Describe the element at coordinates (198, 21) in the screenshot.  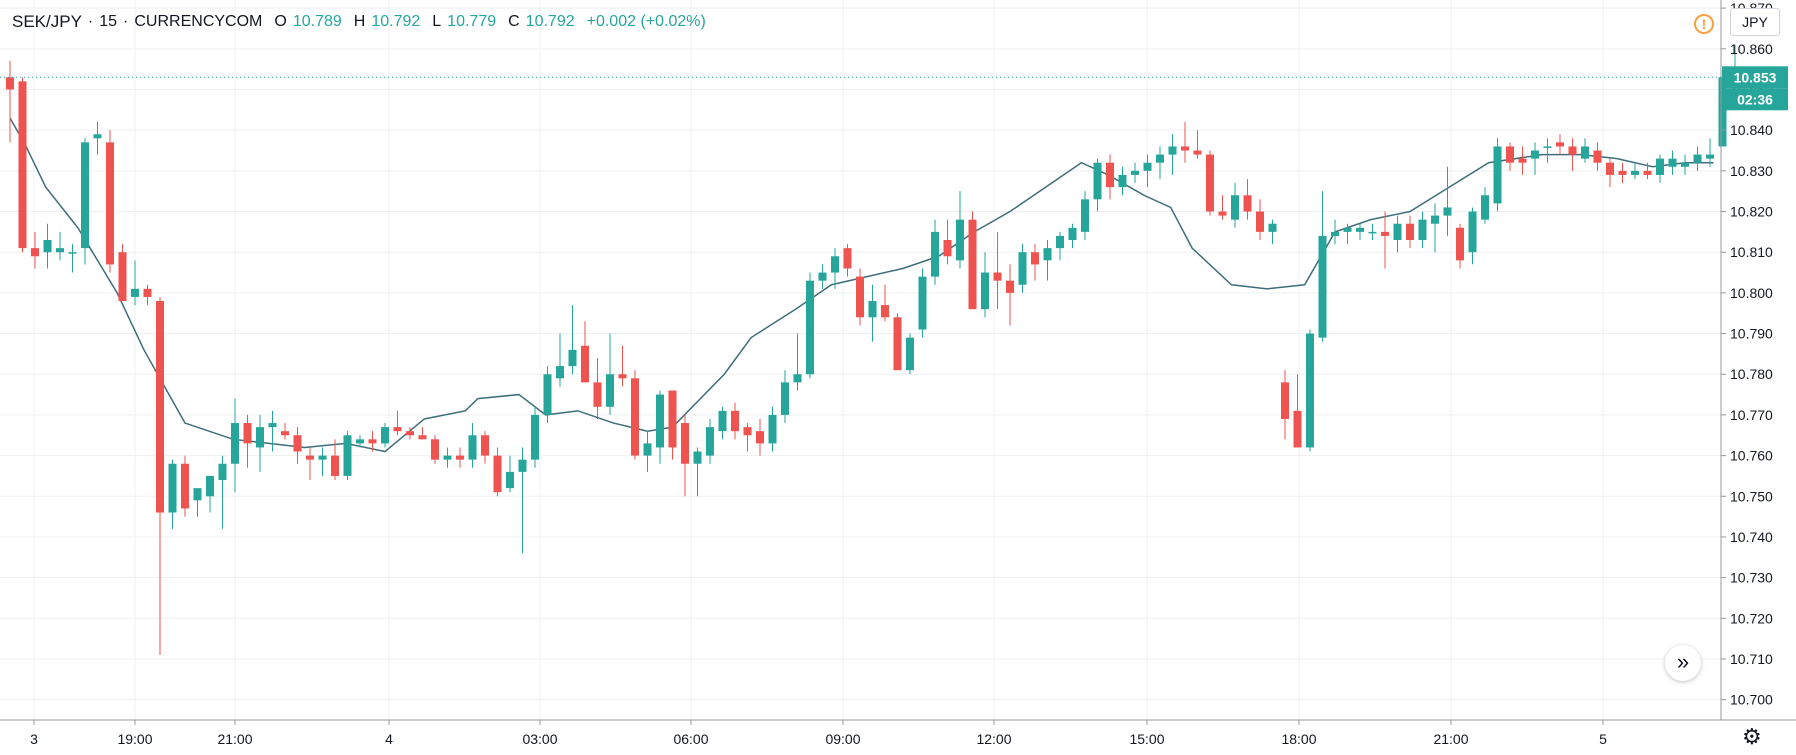
I see `exchange-label: CURRENCYCOM` at that location.